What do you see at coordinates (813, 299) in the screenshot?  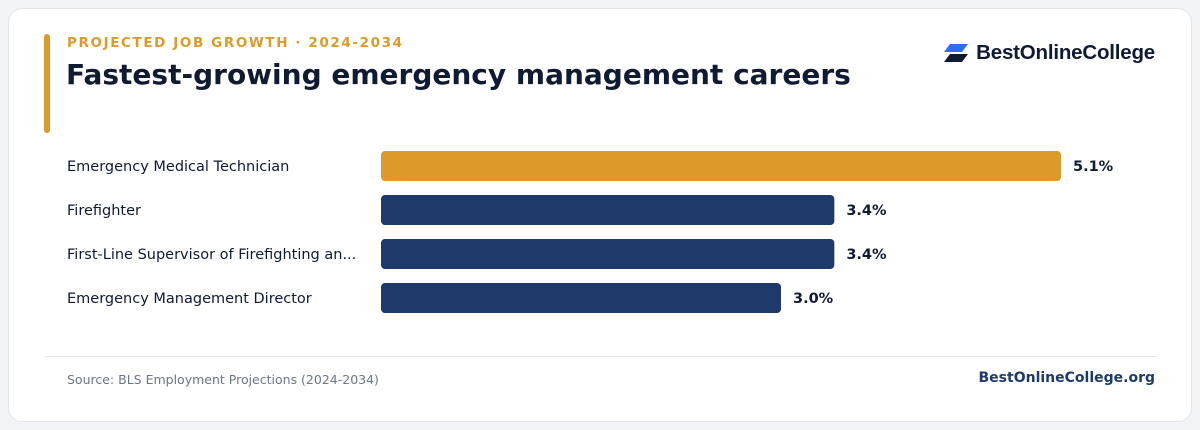 I see `value-label: 3.0%` at bounding box center [813, 299].